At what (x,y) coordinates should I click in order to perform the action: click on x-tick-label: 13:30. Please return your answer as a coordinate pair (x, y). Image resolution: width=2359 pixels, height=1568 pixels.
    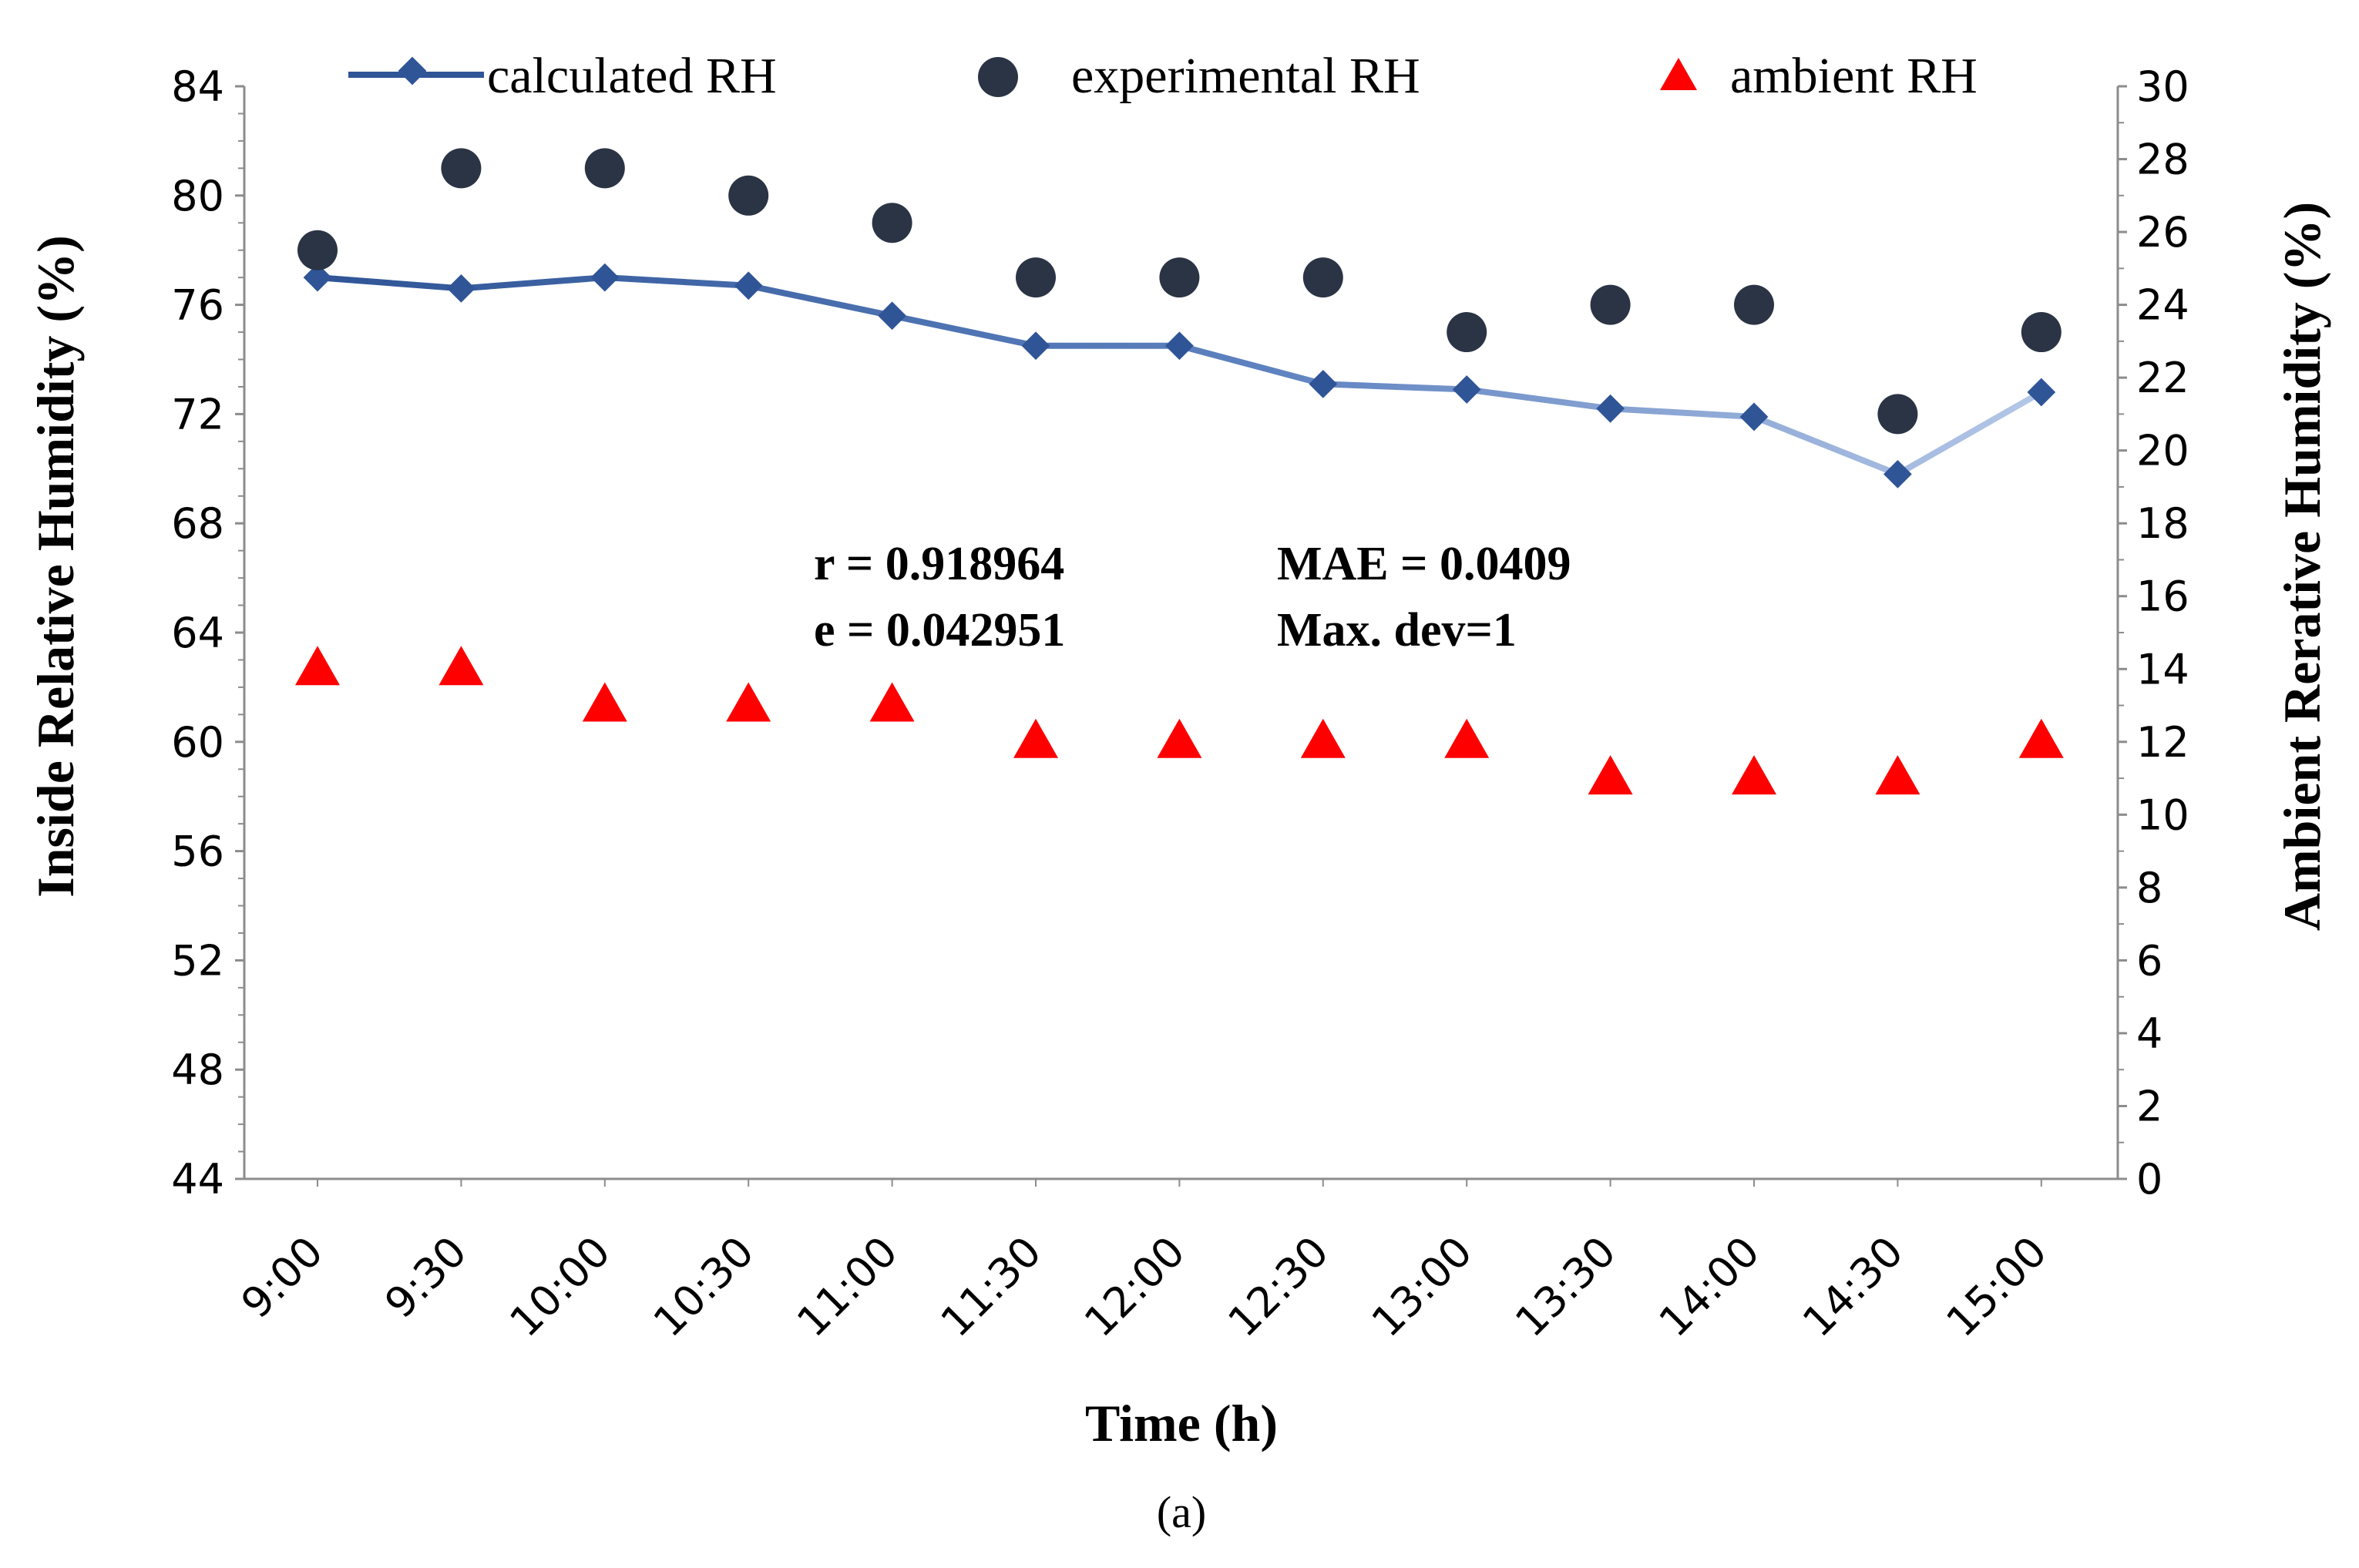
    Looking at the image, I should click on (1566, 1287).